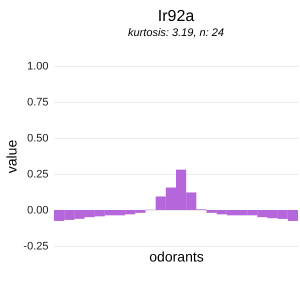  What do you see at coordinates (11, 157) in the screenshot?
I see `y-axis-title: value` at bounding box center [11, 157].